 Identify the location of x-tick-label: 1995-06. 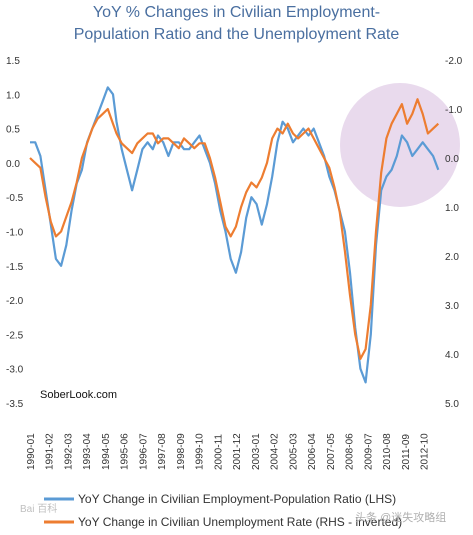
(125, 451).